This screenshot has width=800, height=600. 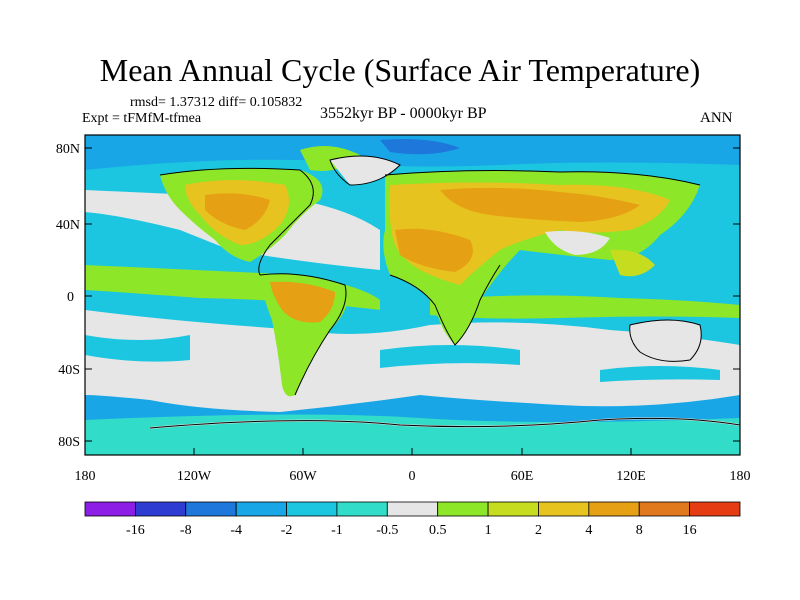 What do you see at coordinates (142, 118) in the screenshot?
I see `experiment-label: Expt = tFMfM-tfmea` at bounding box center [142, 118].